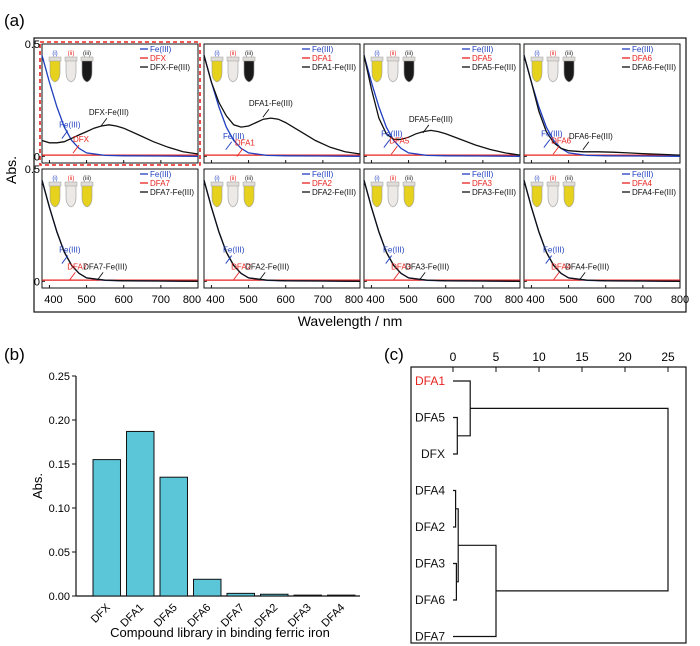 The width and height of the screenshot is (700, 646). I want to click on leaf-dfa7: DFA7, so click(430, 637).